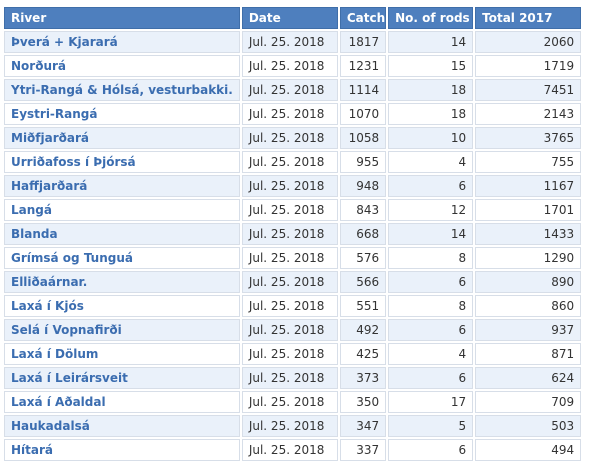 The image size is (591, 463). Describe the element at coordinates (431, 138) in the screenshot. I see `rods-cell: 10` at that location.